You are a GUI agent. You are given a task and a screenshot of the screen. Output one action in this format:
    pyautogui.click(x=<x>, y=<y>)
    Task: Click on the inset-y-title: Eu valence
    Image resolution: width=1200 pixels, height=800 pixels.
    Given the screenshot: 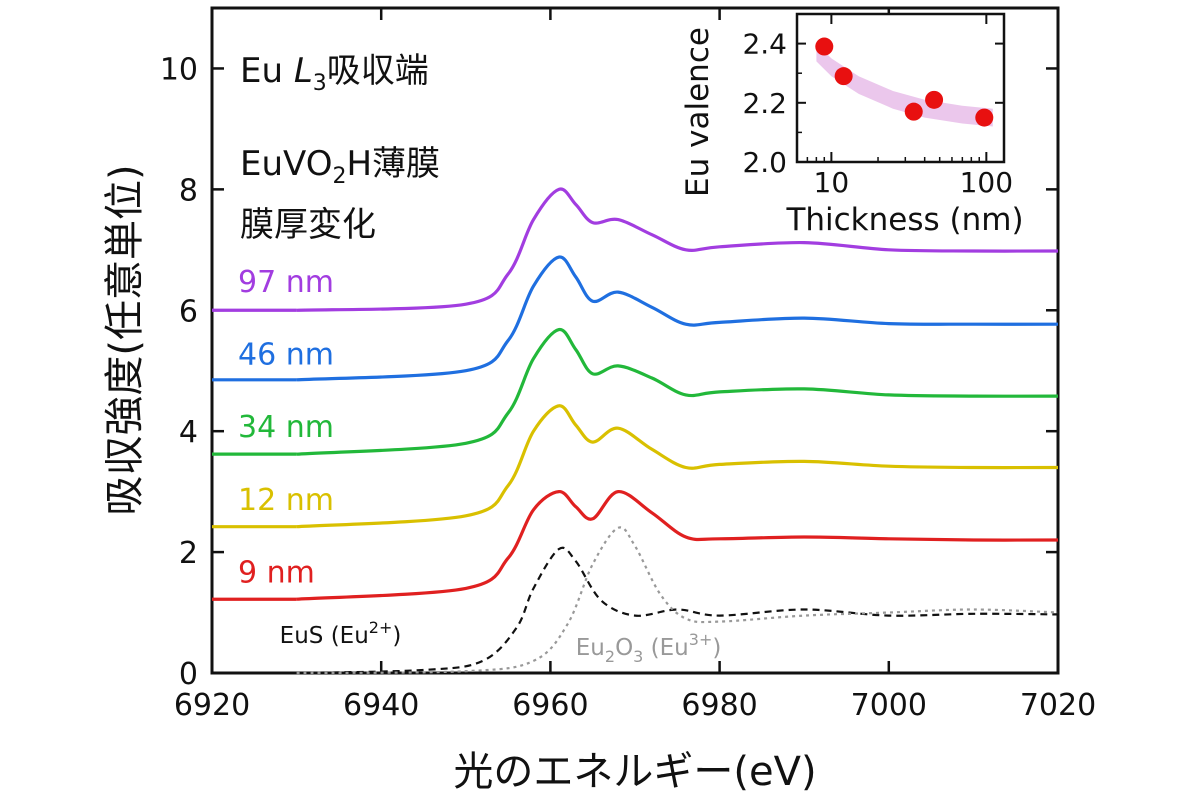 What is the action you would take?
    pyautogui.click(x=698, y=112)
    